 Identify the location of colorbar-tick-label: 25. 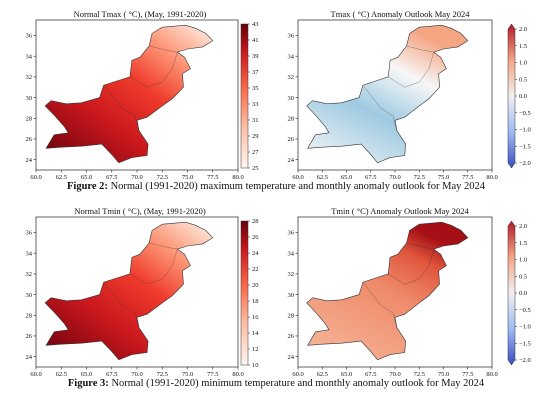
(255, 168).